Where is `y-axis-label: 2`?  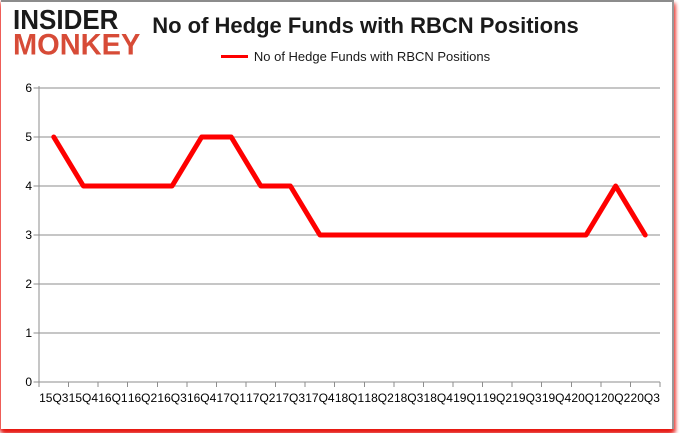 y-axis-label: 2 is located at coordinates (28, 284).